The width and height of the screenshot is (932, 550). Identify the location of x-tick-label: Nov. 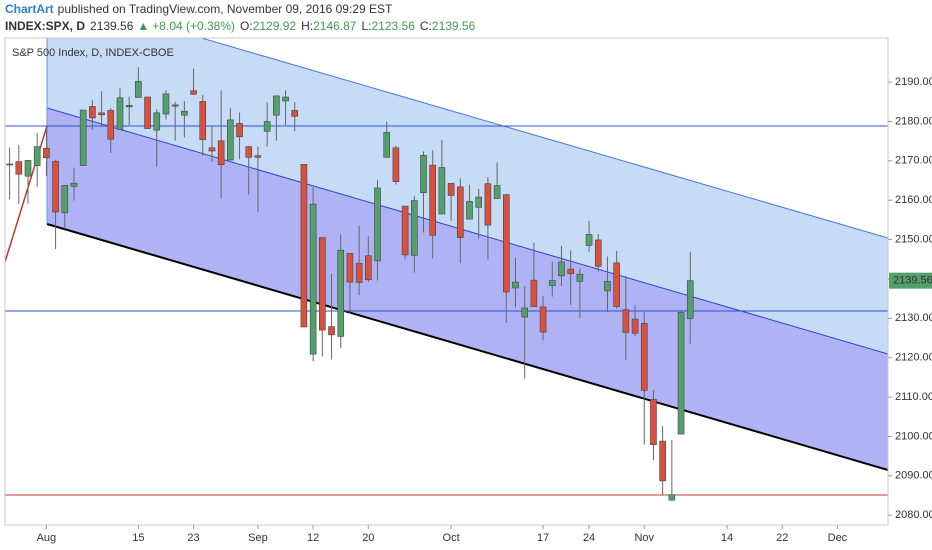
(644, 538).